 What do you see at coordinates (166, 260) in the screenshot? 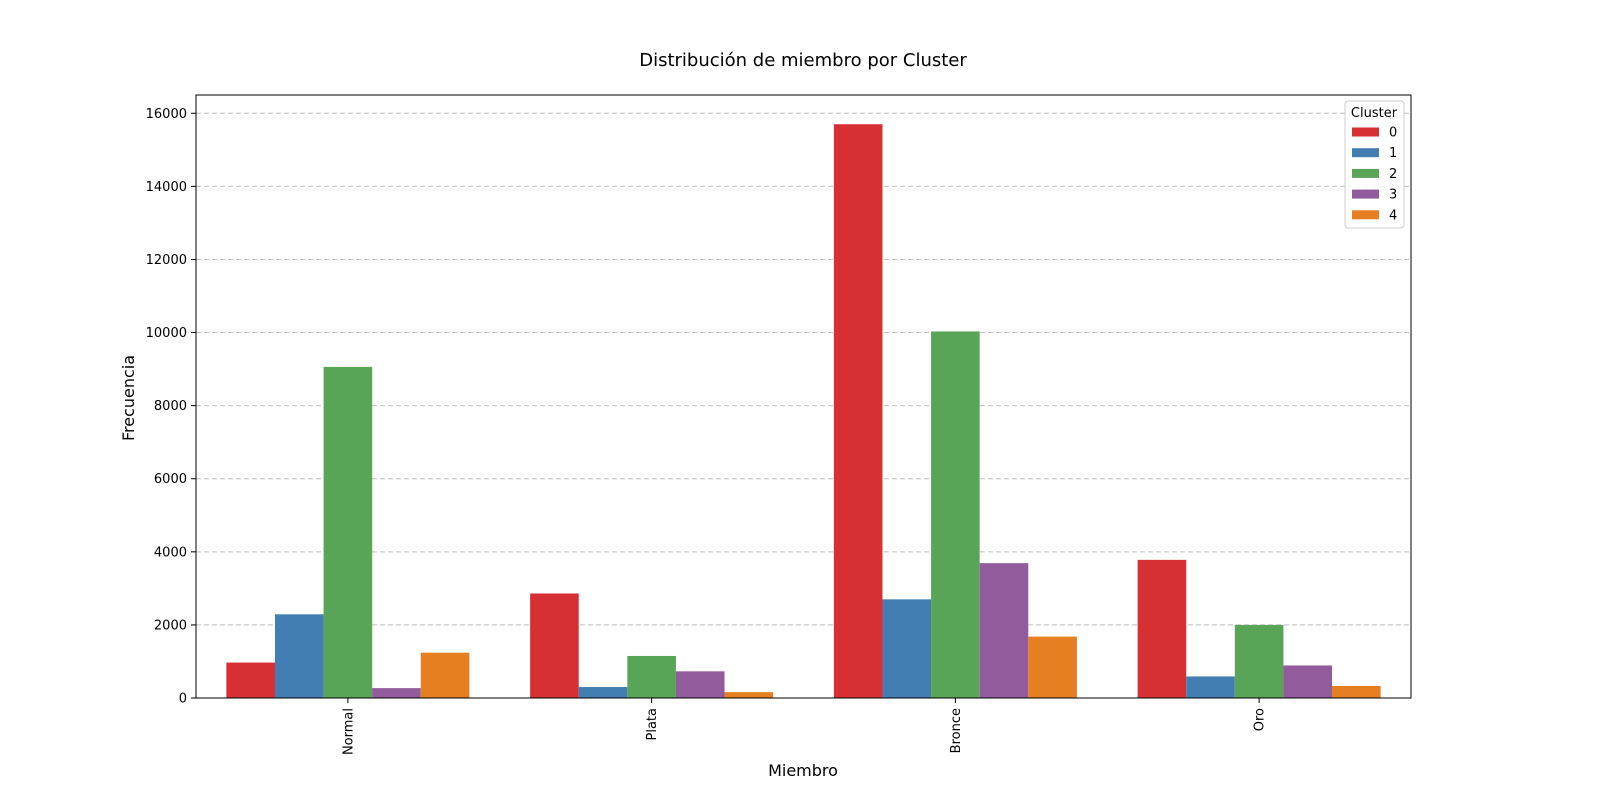
I see `y-tick-label: 12000` at bounding box center [166, 260].